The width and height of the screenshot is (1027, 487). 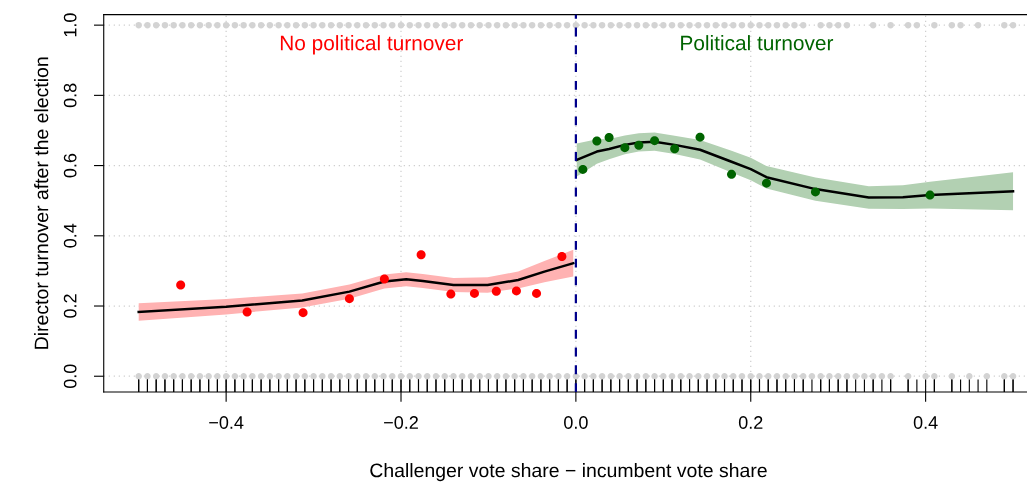 I want to click on x-tick-label: −0.4, so click(x=226, y=422).